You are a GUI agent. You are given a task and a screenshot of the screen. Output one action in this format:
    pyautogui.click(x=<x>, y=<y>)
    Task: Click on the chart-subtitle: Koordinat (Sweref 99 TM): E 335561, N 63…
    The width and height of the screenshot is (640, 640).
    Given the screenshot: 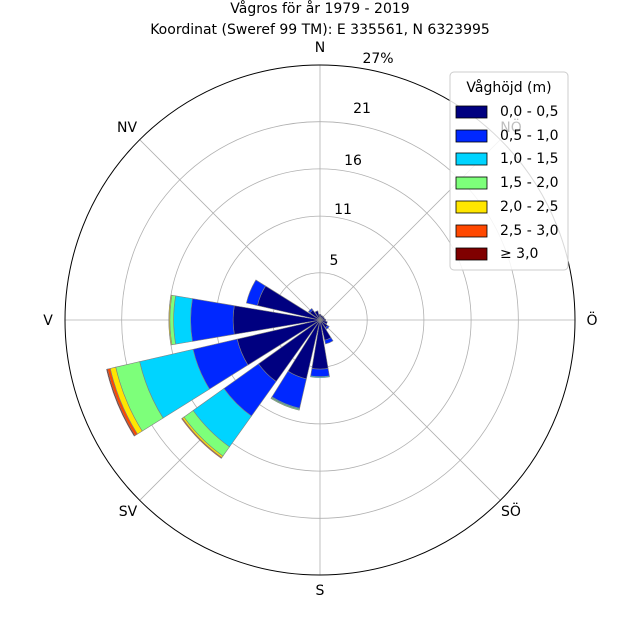 What is the action you would take?
    pyautogui.click(x=320, y=30)
    